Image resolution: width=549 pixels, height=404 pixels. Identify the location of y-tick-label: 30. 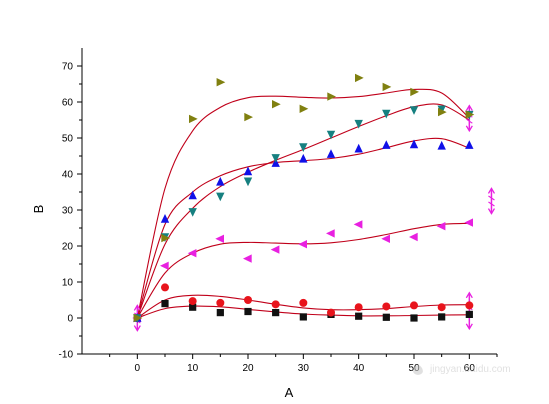
(68, 211).